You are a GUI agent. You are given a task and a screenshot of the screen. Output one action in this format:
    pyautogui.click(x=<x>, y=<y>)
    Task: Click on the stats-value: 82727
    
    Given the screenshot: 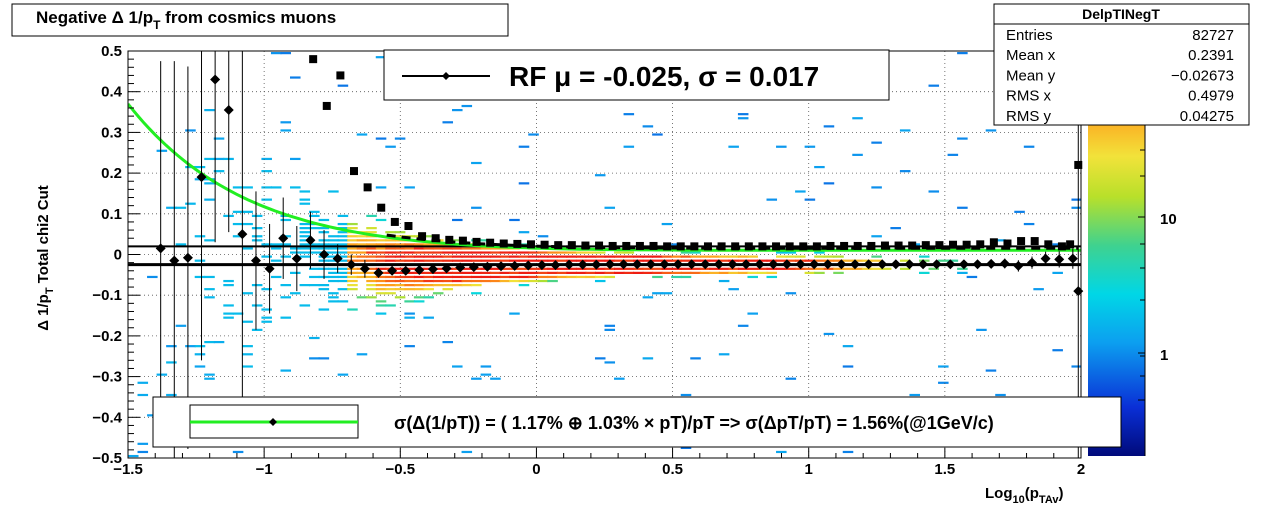 What is the action you would take?
    pyautogui.click(x=1213, y=35)
    